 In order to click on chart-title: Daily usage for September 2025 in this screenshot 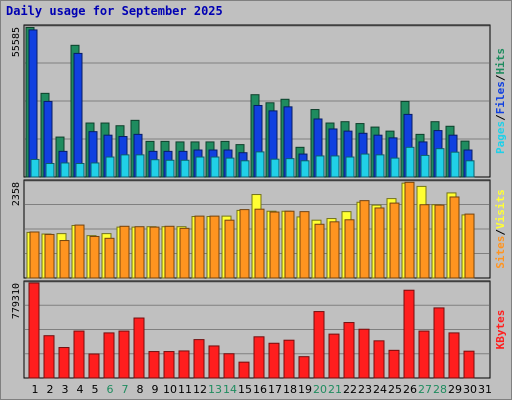, I will do `click(114, 11)`.